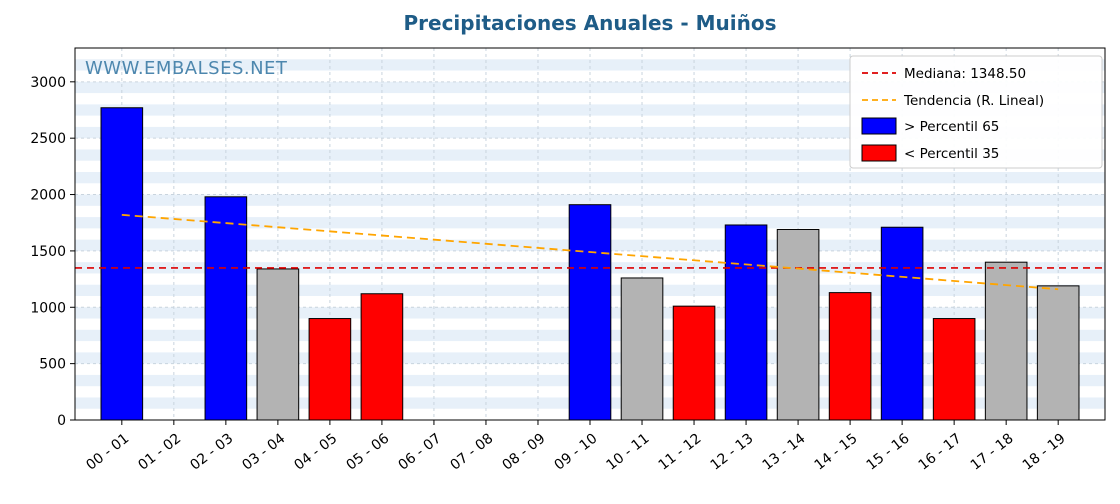 This screenshot has height=504, width=1120. I want to click on y-tick-label: 3000, so click(48, 83).